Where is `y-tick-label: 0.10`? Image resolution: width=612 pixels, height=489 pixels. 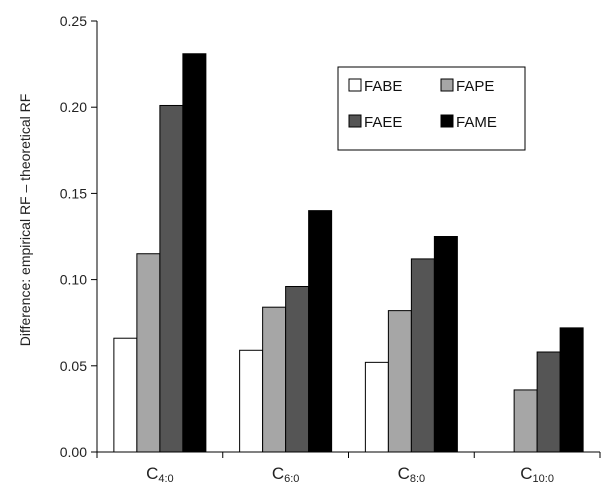
y-tick-label: 0.10 is located at coordinates (73, 280).